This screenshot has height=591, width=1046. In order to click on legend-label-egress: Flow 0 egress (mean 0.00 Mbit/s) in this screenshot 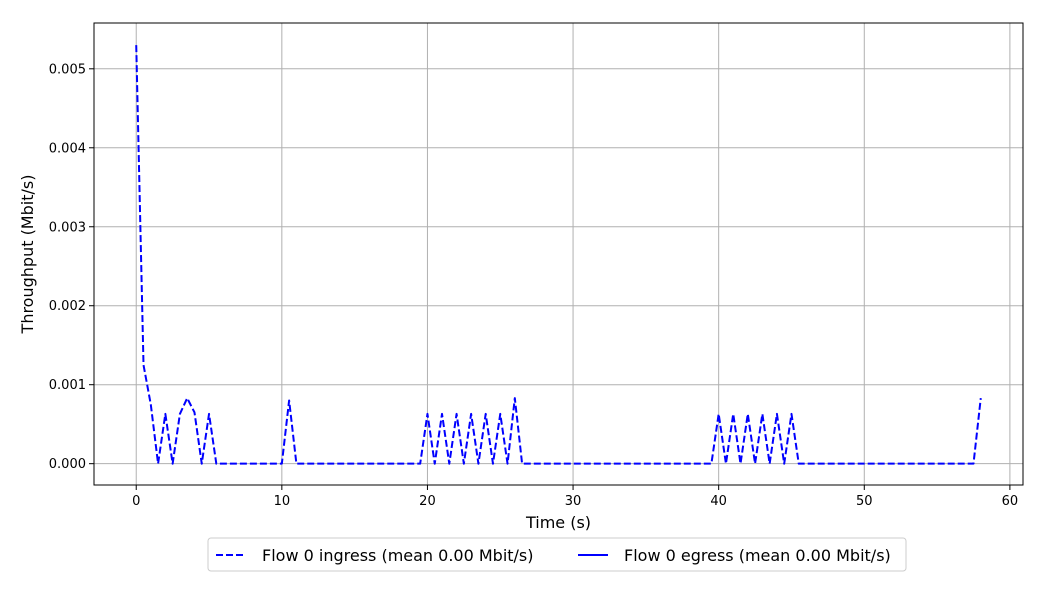, I will do `click(757, 555)`.